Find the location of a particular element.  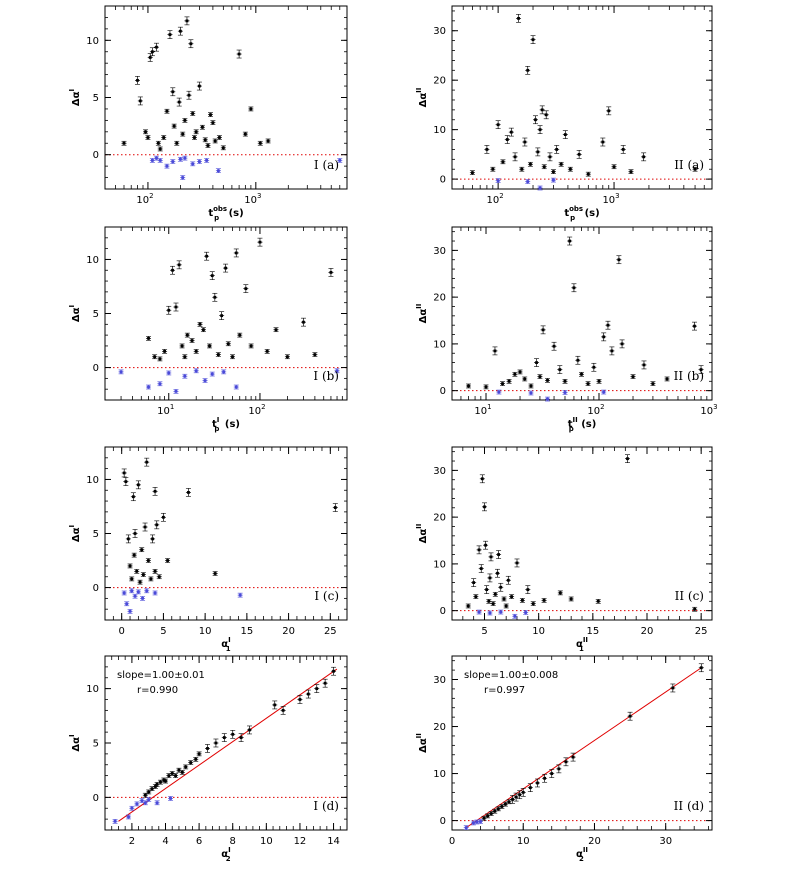

x-tick-exponent: 3 is located at coordinates (617, 196).